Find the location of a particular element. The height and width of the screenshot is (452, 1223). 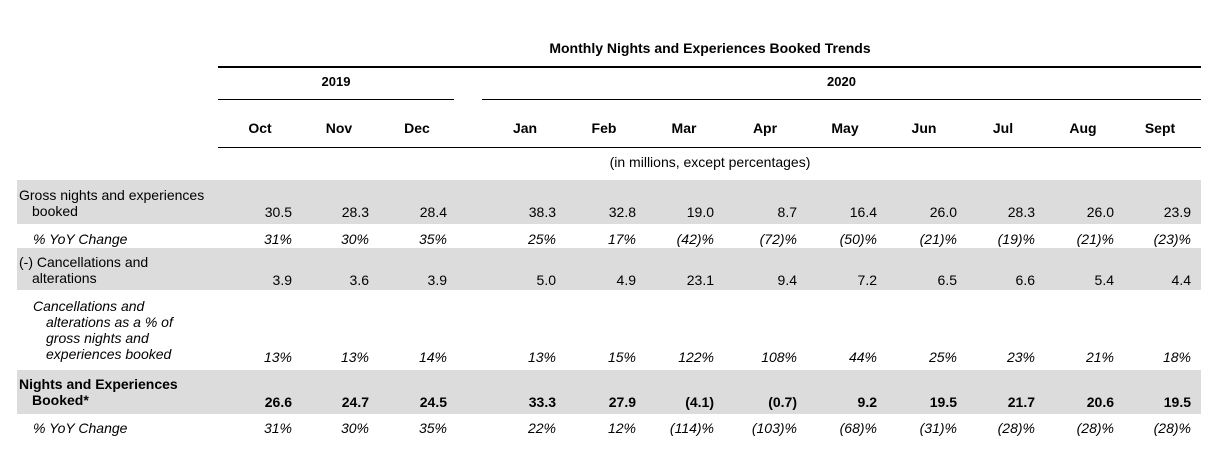

table-cell: (114)% is located at coordinates (691, 428).